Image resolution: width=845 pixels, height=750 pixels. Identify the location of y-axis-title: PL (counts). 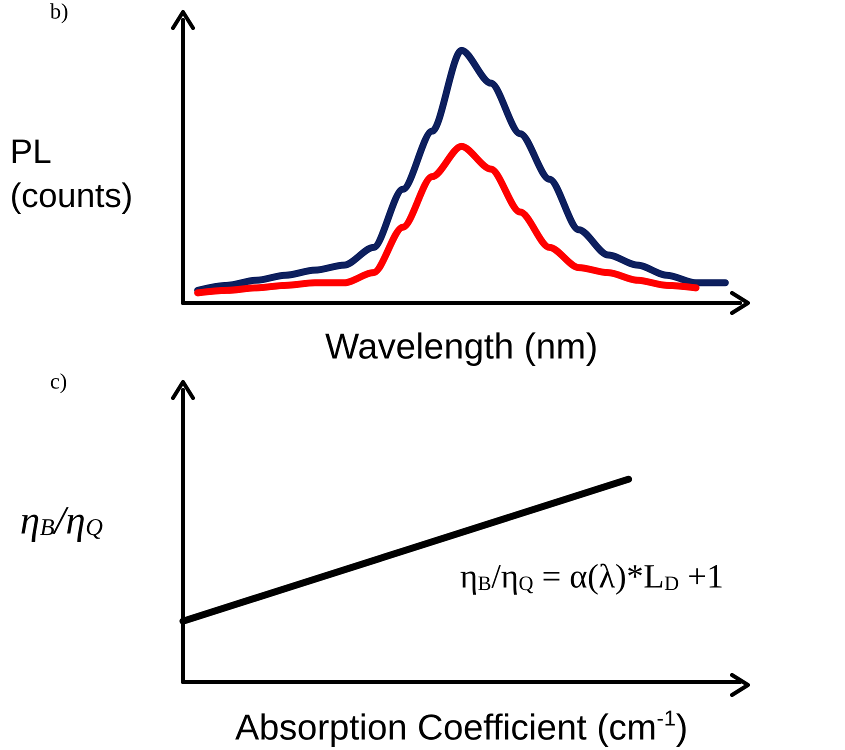
(71, 174).